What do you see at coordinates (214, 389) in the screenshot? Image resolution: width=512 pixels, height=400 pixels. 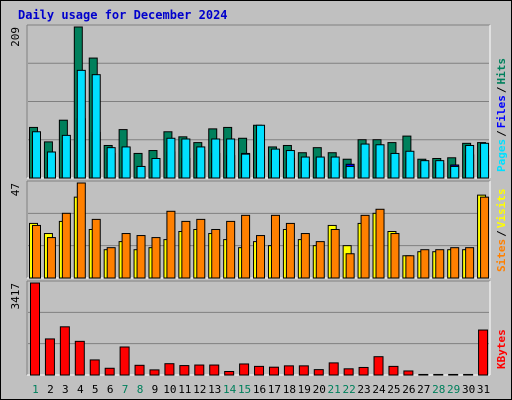 I see `x-tick-label-day-13: 13` at bounding box center [214, 389].